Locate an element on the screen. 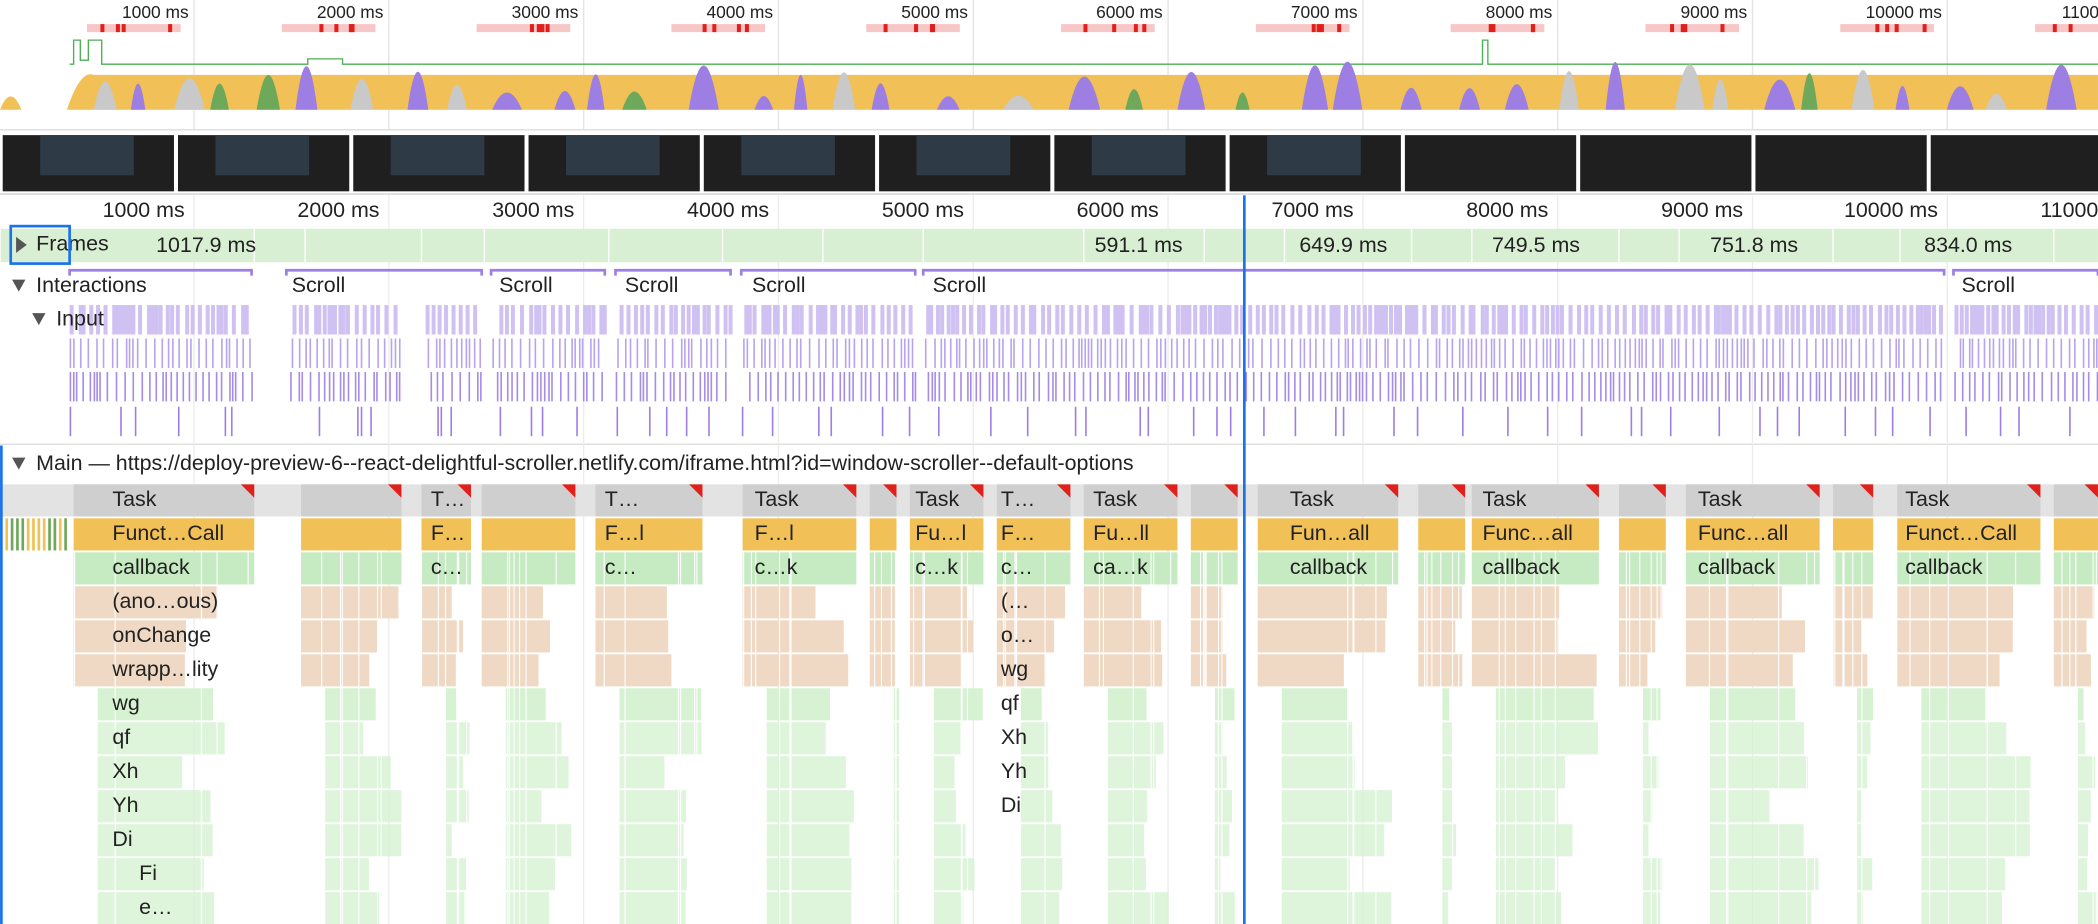 Image resolution: width=2098 pixels, height=924 pixels. flame-label: Fi is located at coordinates (148, 873).